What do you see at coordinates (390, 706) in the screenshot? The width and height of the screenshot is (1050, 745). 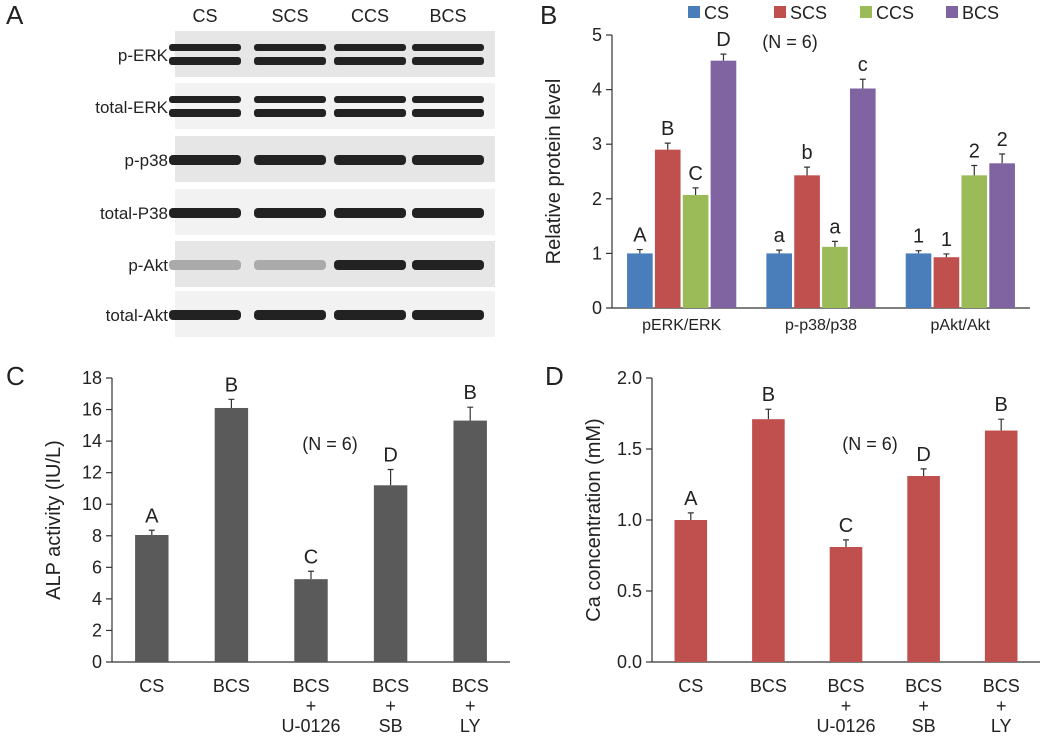 I see `x-tick-label: BCS + SB` at bounding box center [390, 706].